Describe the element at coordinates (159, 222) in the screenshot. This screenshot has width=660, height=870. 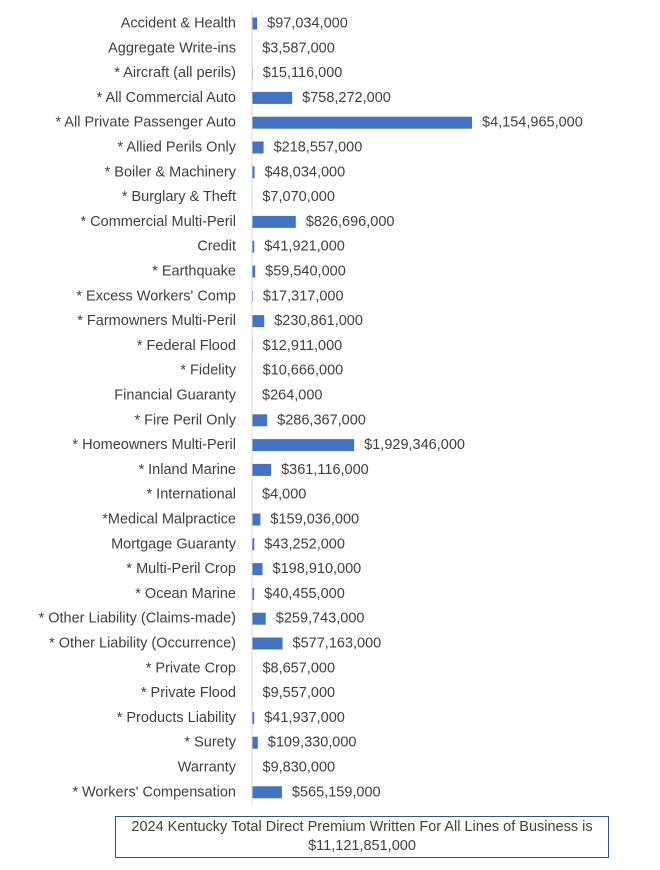
I see `category-label: * Commercial Multi-Peril` at that location.